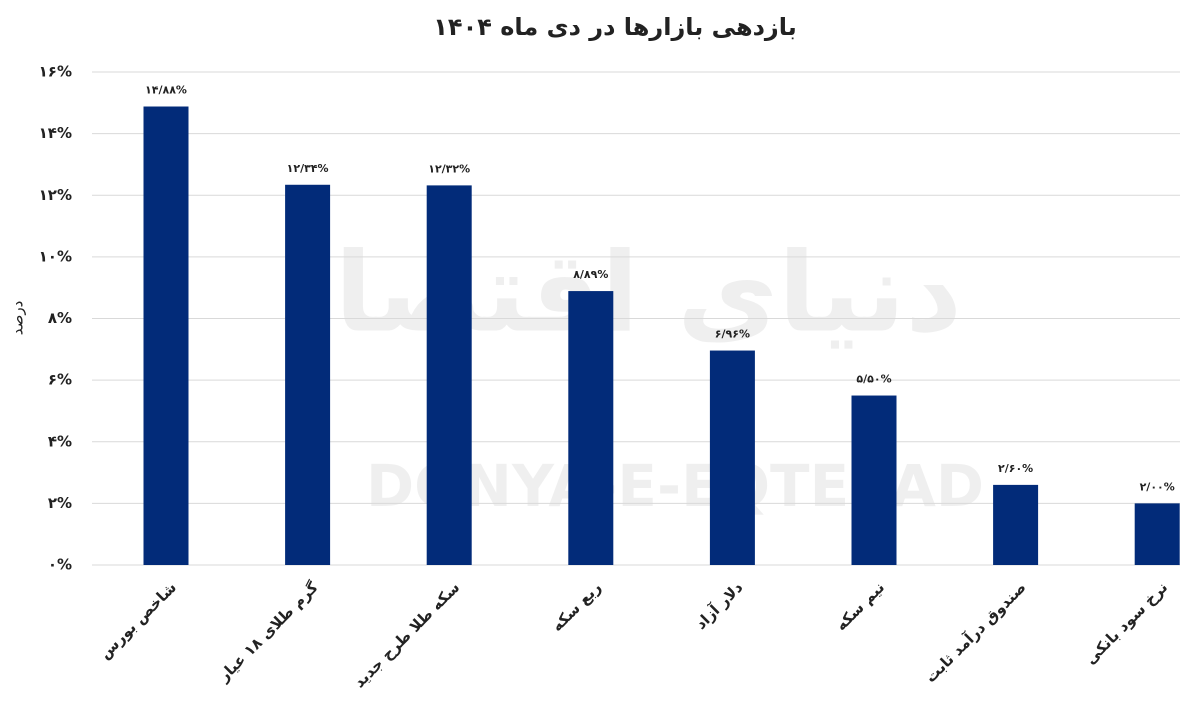 The height and width of the screenshot is (707, 1200). I want to click on y-tick-label: ۱۴%, so click(55, 133).